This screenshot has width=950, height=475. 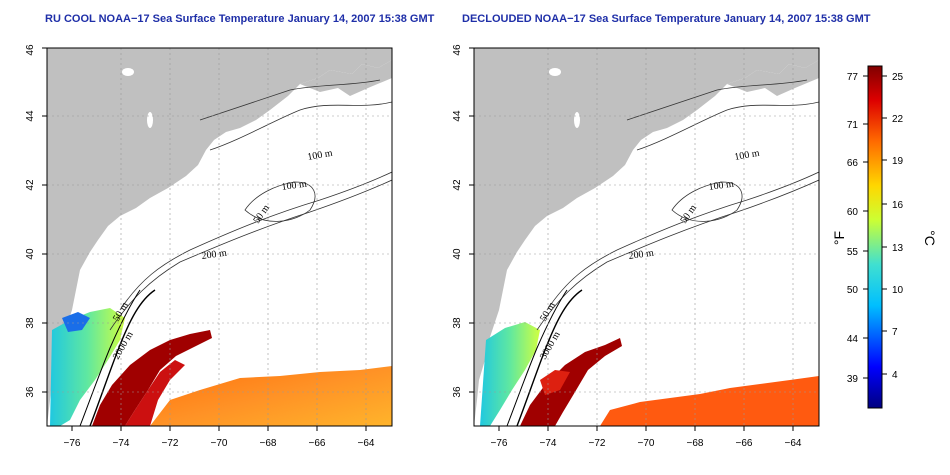 I want to click on colorbar-f-tick: 44, so click(x=853, y=339).